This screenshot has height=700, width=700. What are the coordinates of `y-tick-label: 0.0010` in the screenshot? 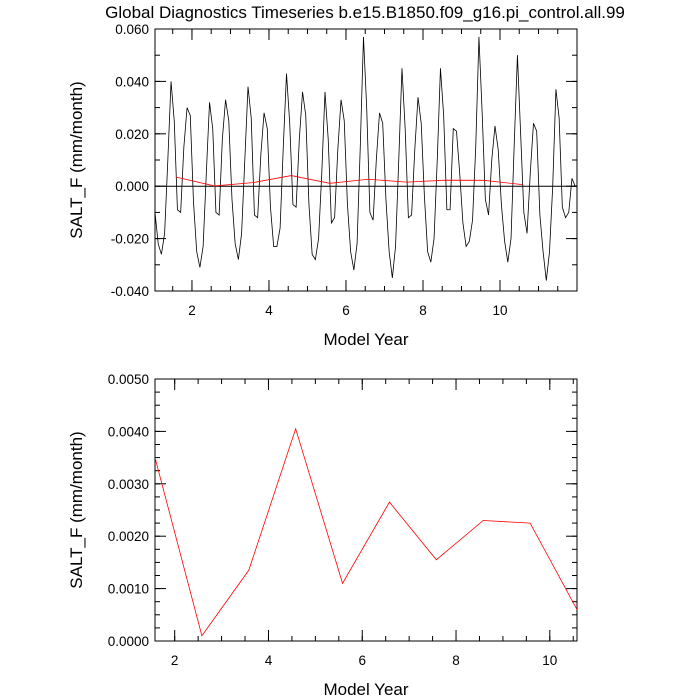 It's located at (128, 589).